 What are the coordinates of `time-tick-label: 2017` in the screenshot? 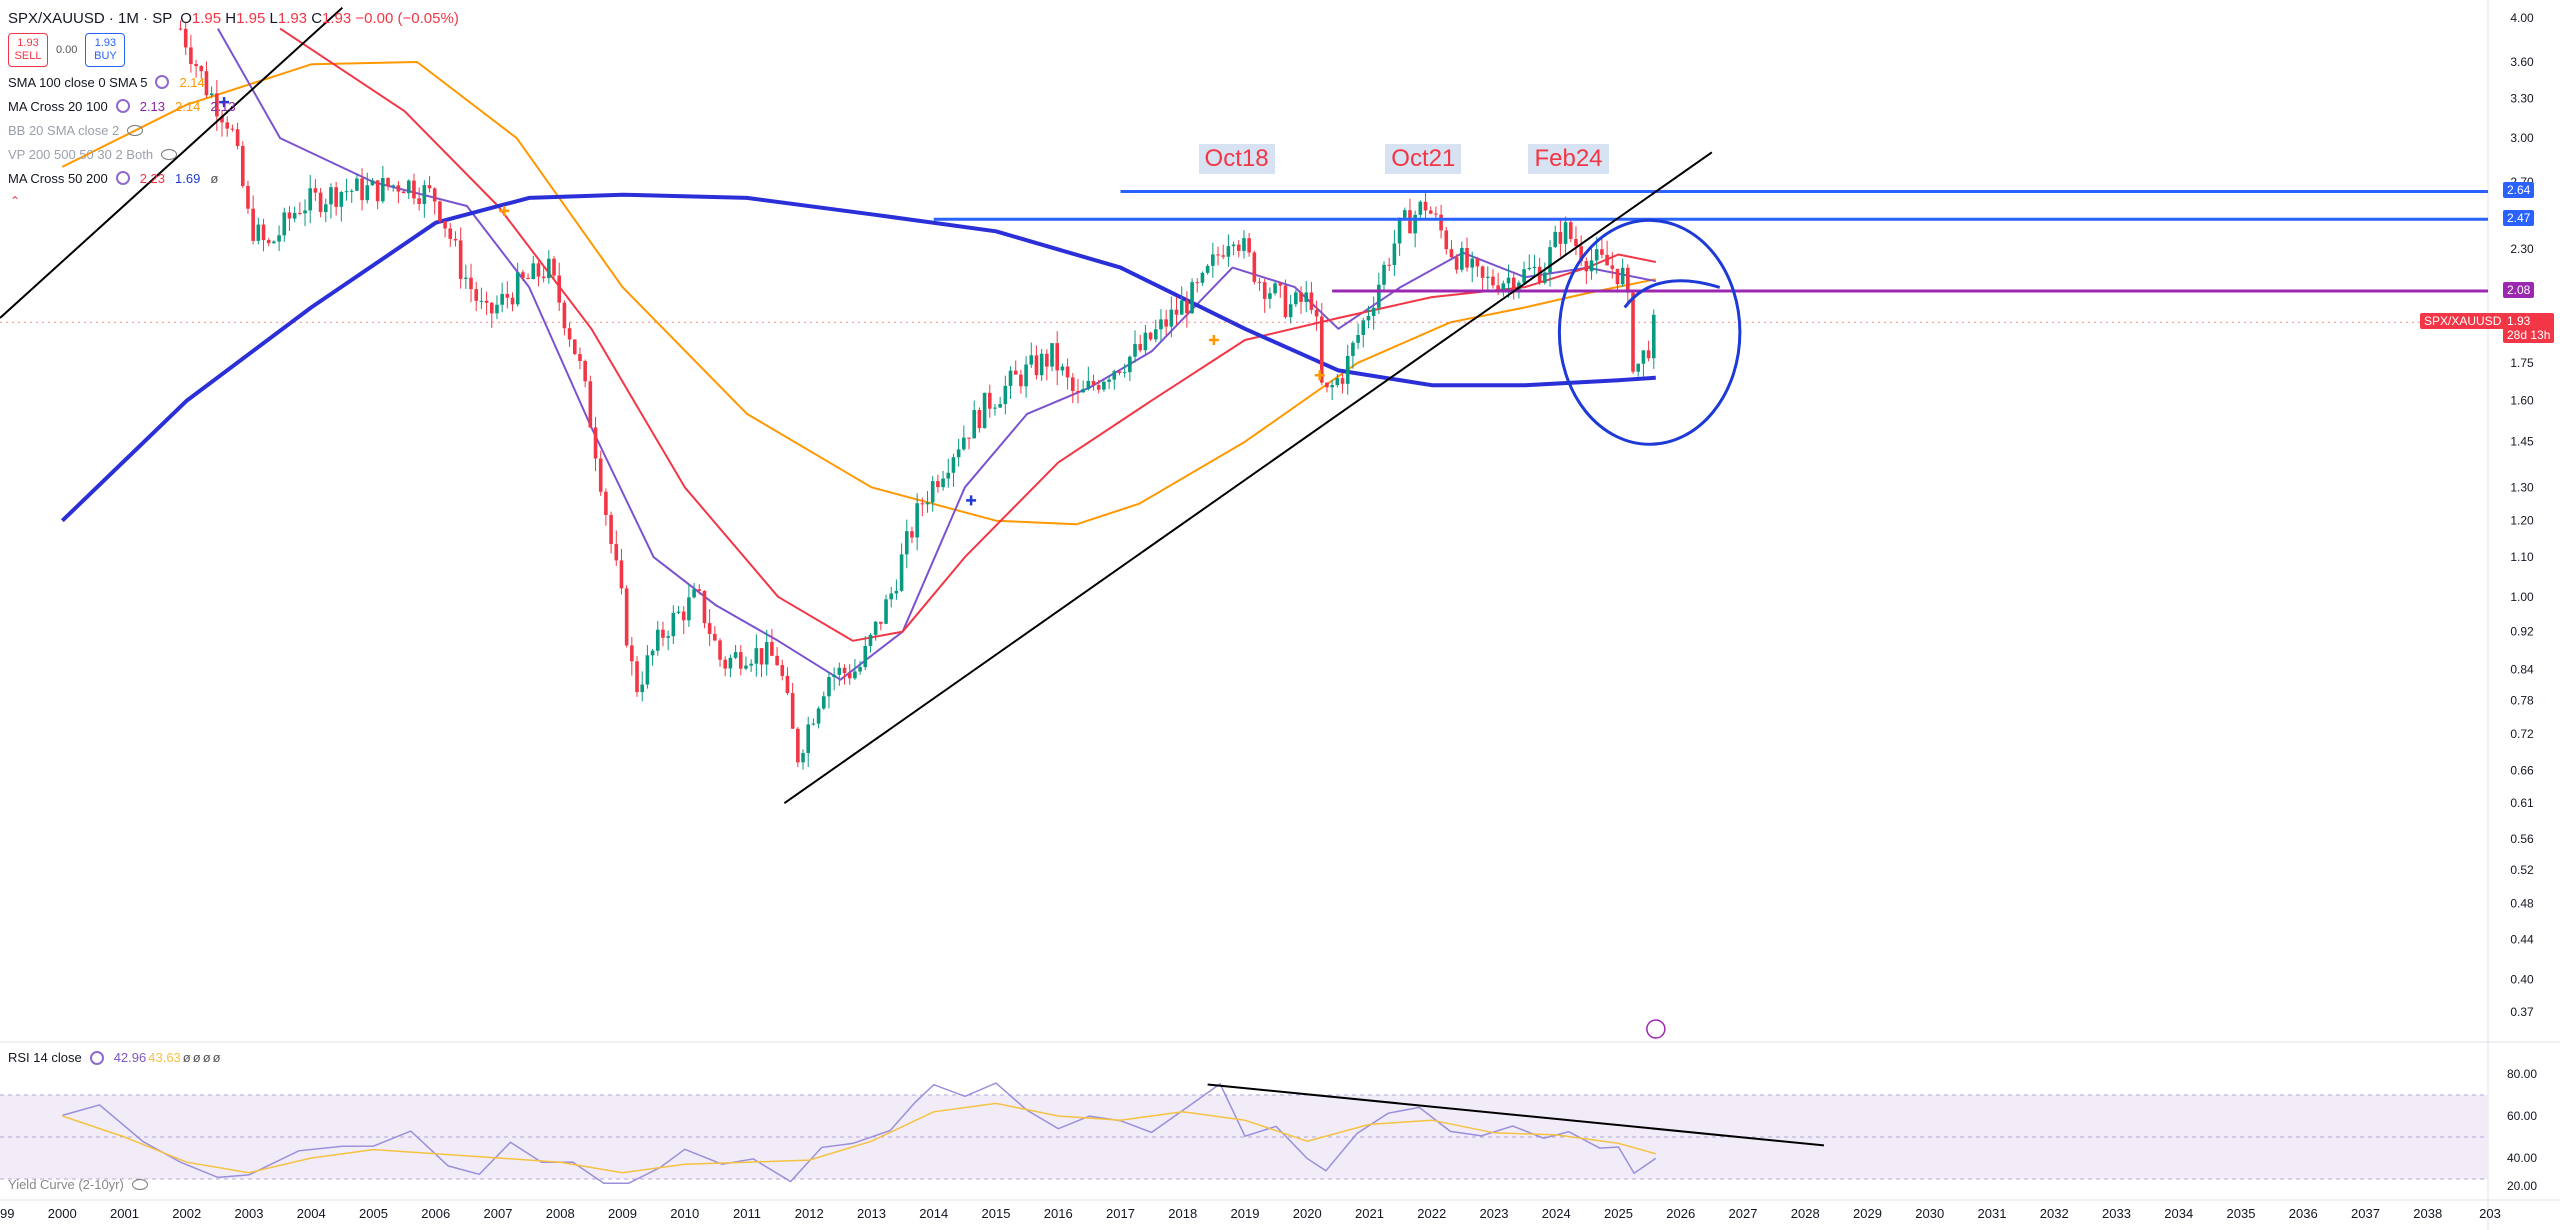 It's located at (1120, 1213).